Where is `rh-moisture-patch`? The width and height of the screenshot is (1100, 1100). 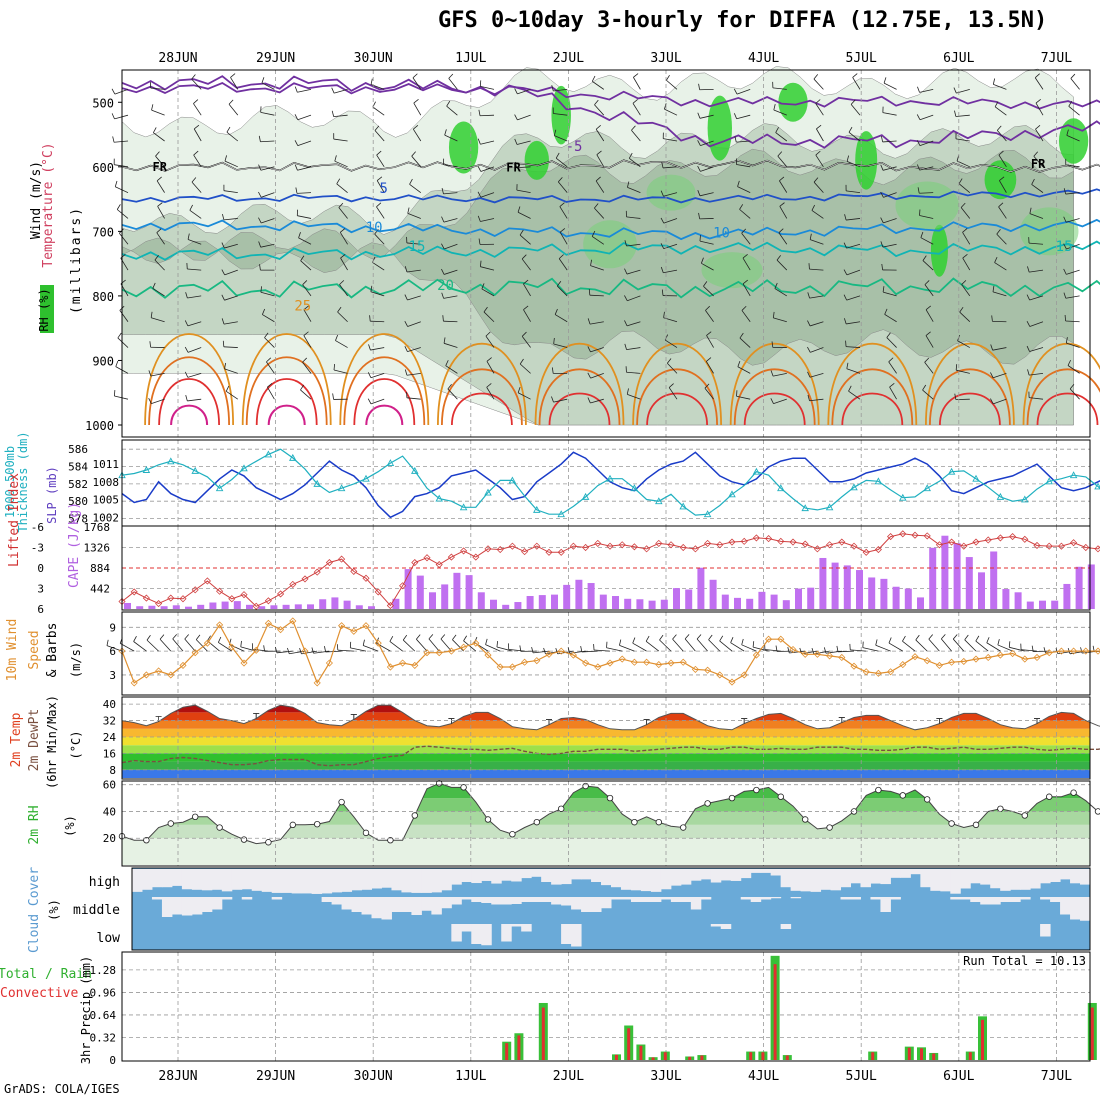
rh-moisture-patch is located at coordinates (671, 192).